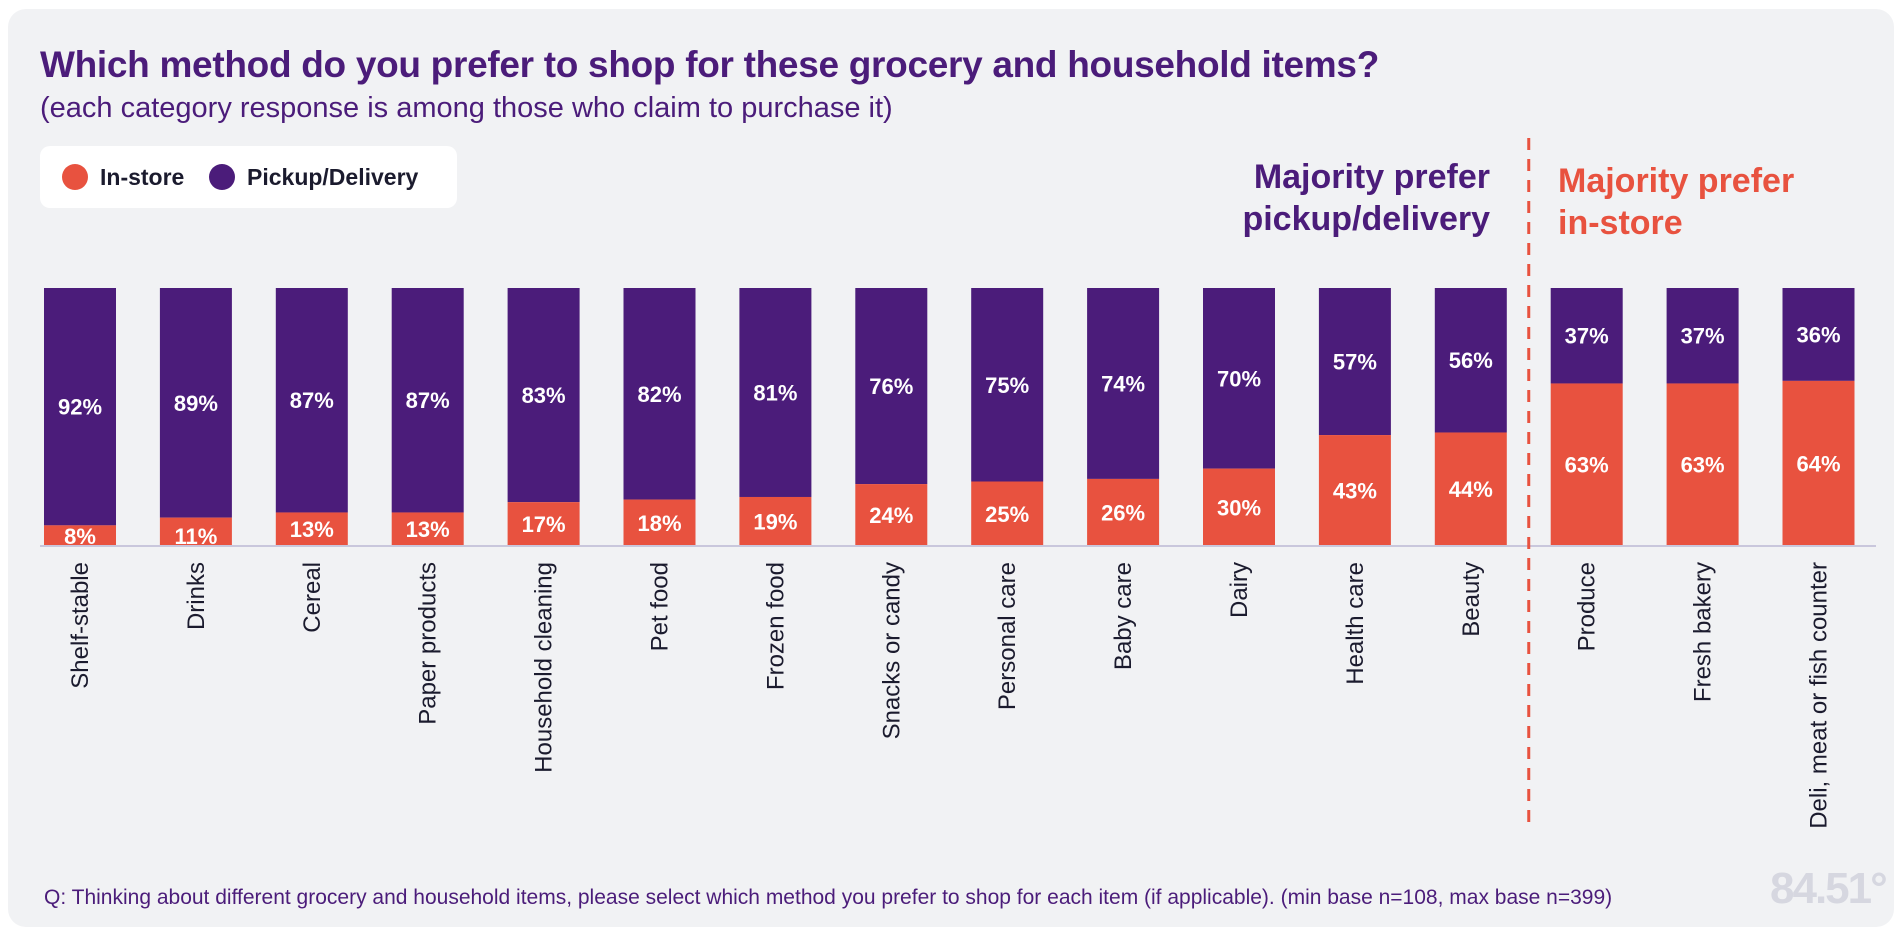  I want to click on data-label-pickup-2: 87%, so click(312, 400).